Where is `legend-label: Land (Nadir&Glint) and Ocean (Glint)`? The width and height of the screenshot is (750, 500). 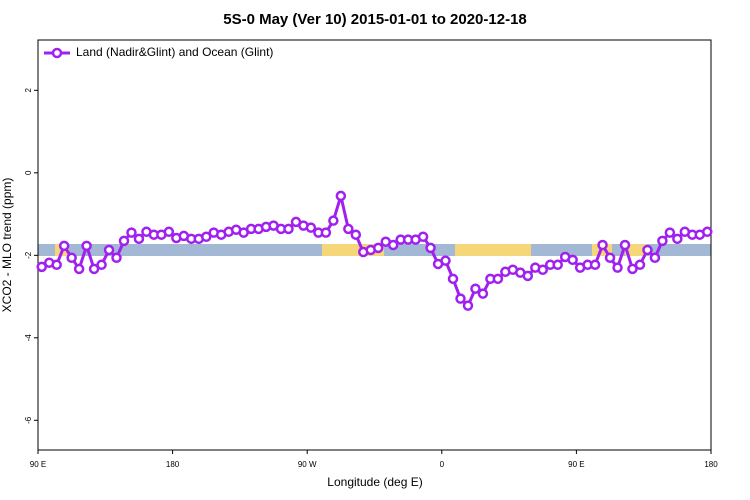 legend-label: Land (Nadir&Glint) and Ocean (Glint) is located at coordinates (174, 52).